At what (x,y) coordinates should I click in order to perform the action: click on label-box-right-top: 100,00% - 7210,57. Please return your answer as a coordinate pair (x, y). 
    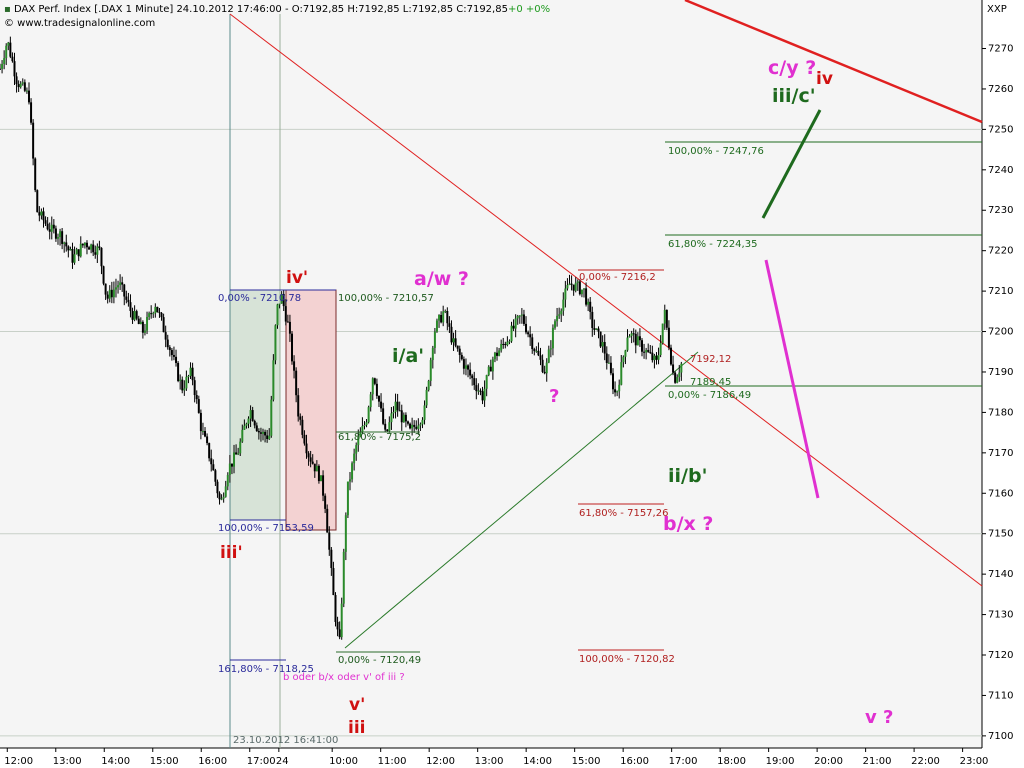
    Looking at the image, I should click on (386, 298).